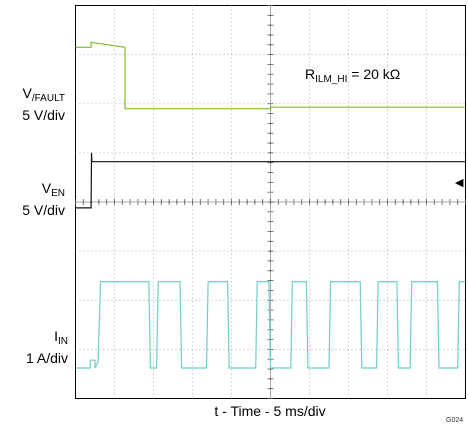 Image resolution: width=468 pixels, height=432 pixels. What do you see at coordinates (36, 347) in the screenshot?
I see `channel-label-iin: IIN 1 A/div` at bounding box center [36, 347].